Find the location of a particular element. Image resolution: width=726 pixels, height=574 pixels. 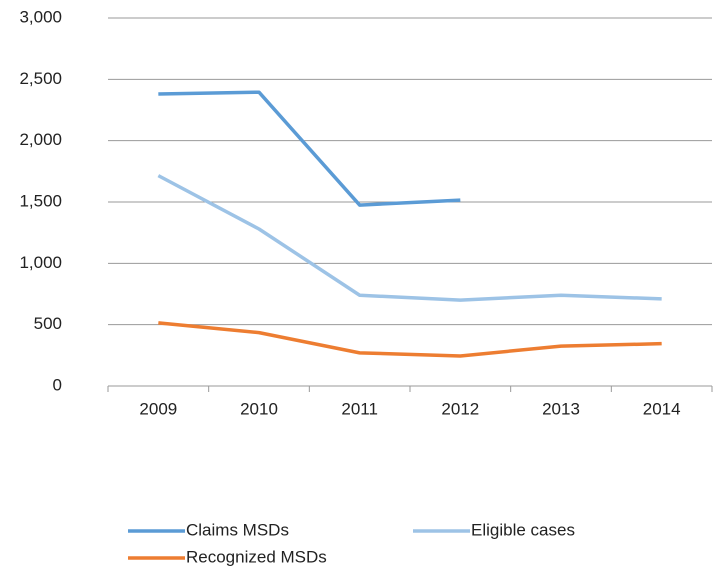

x-tick-label: 2014 is located at coordinates (662, 408).